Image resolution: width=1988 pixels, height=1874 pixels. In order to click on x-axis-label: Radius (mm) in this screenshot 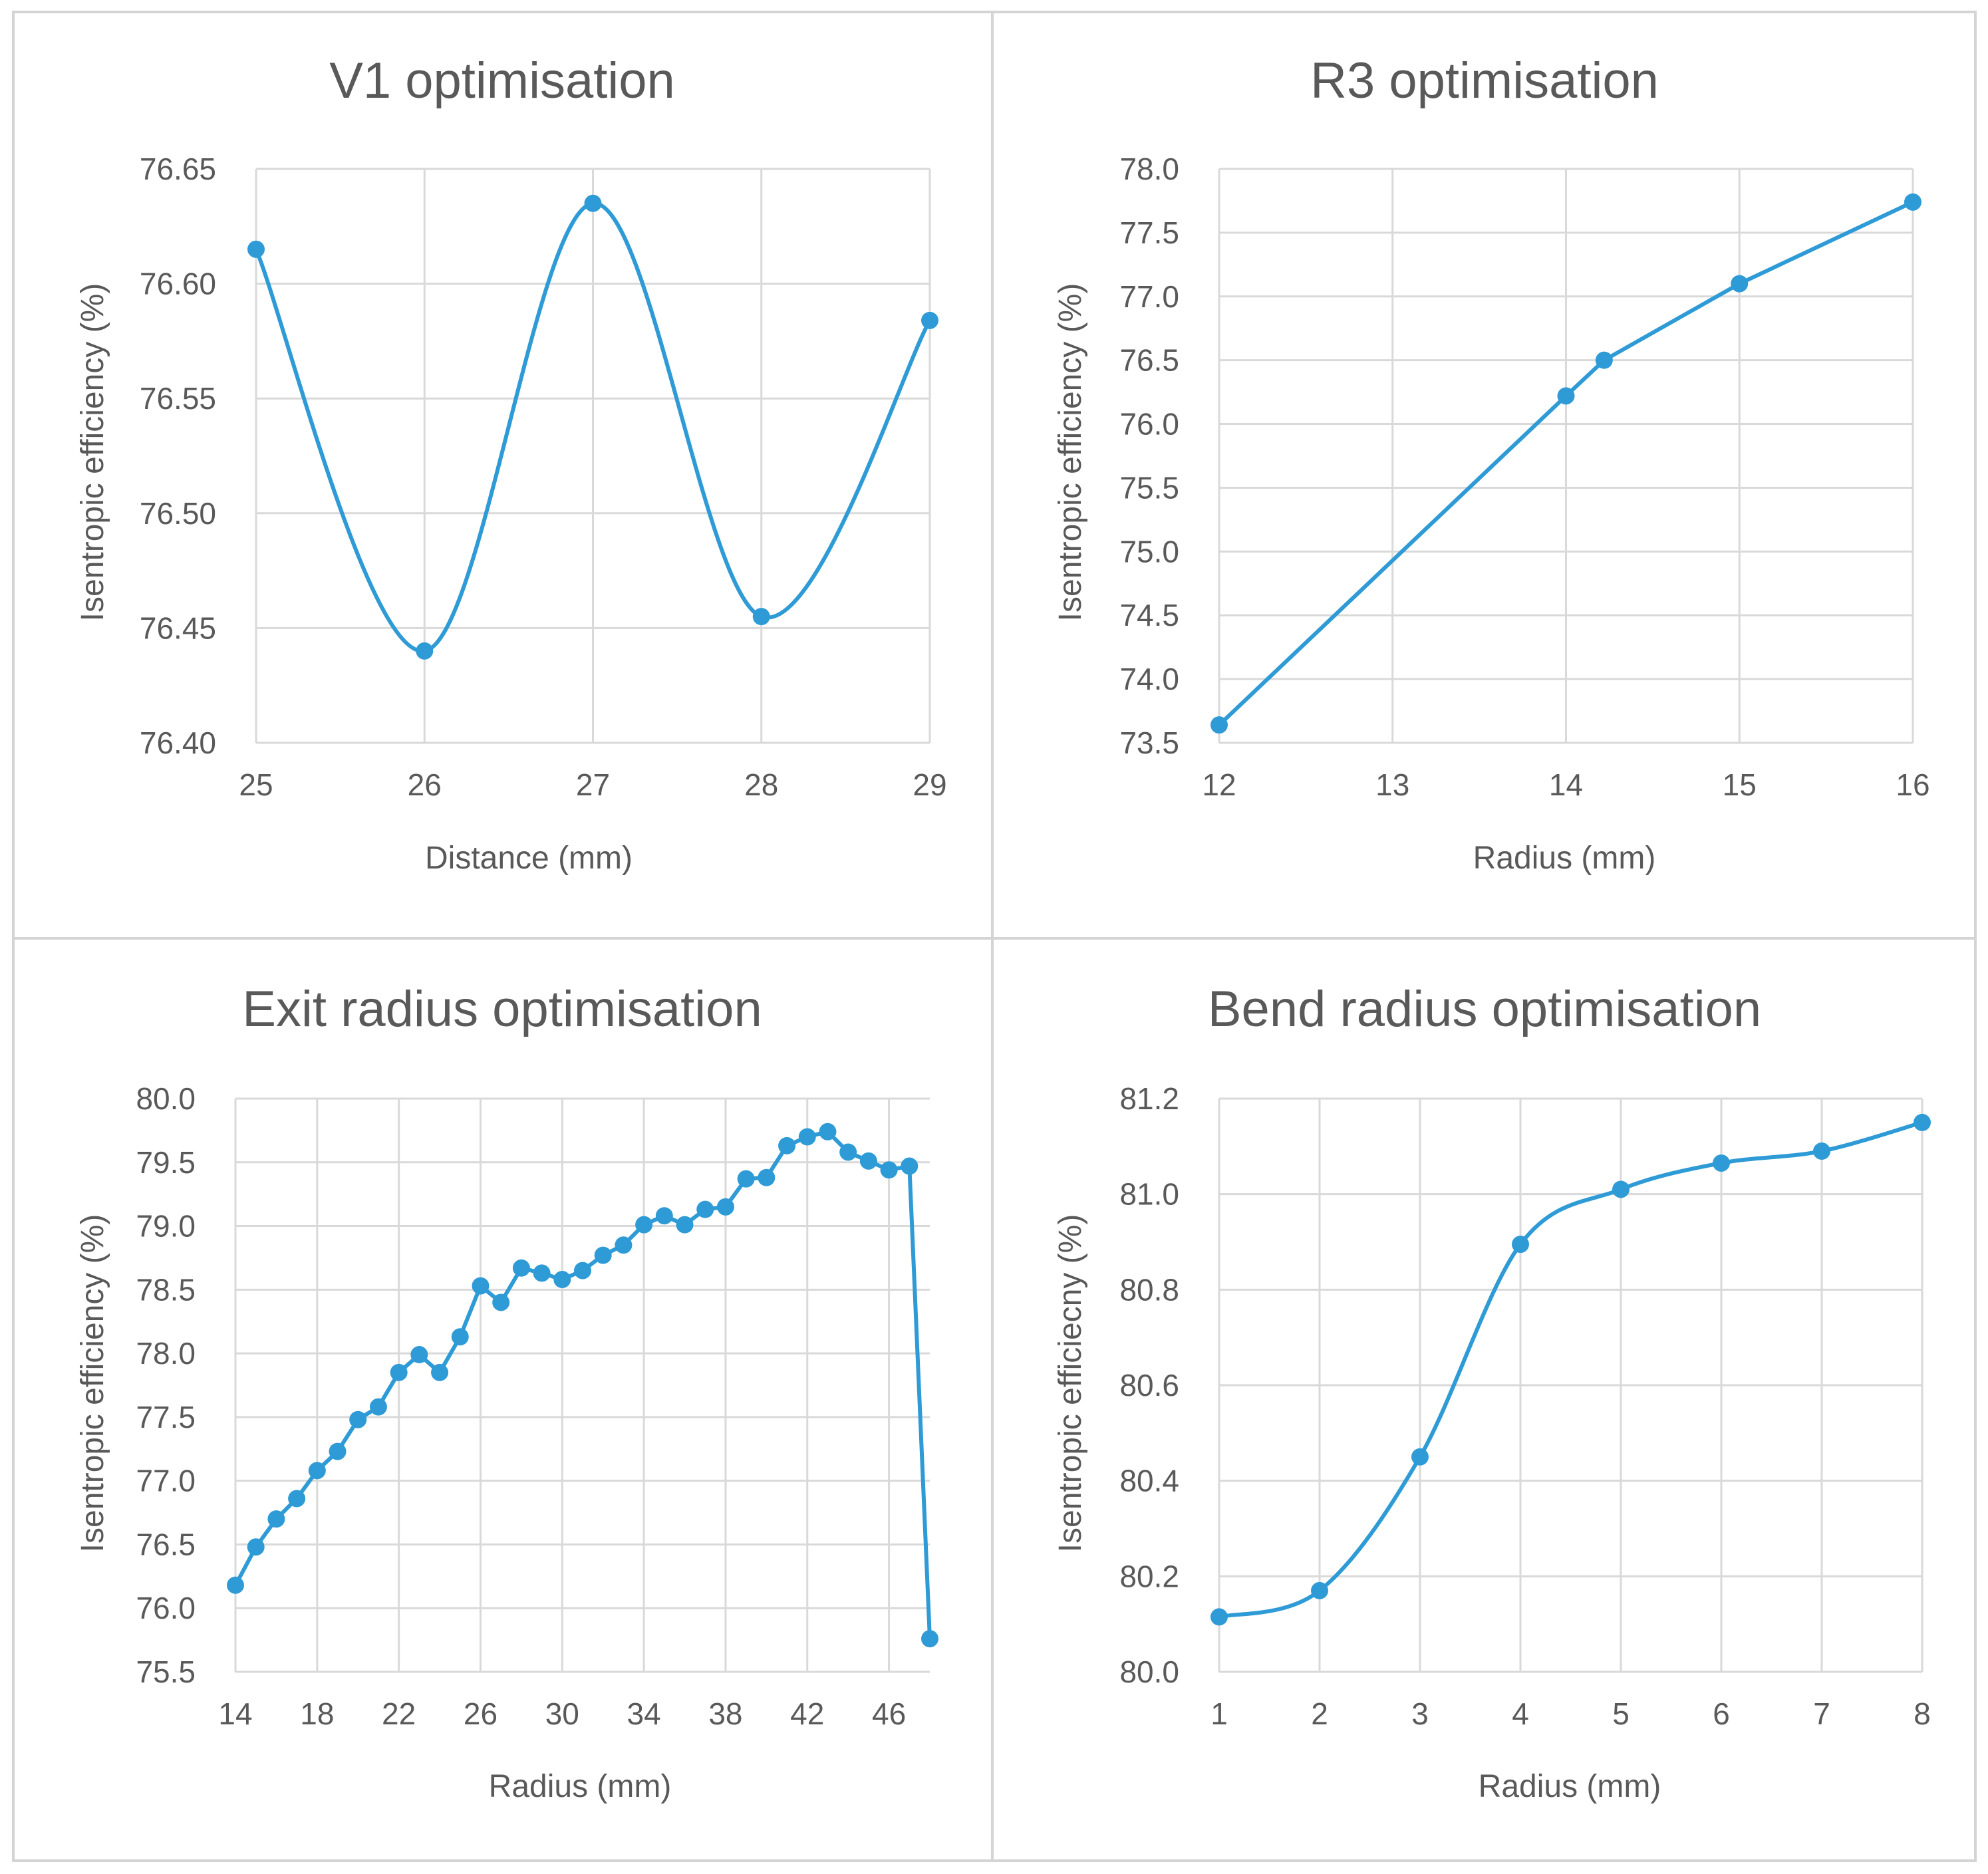, I will do `click(580, 1786)`.